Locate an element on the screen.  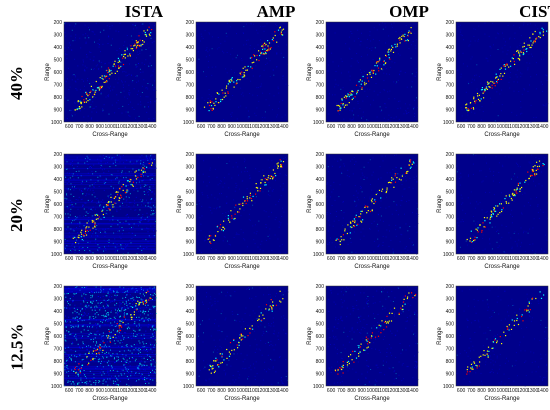
x-tick-label: 1400 is located at coordinates (150, 391).